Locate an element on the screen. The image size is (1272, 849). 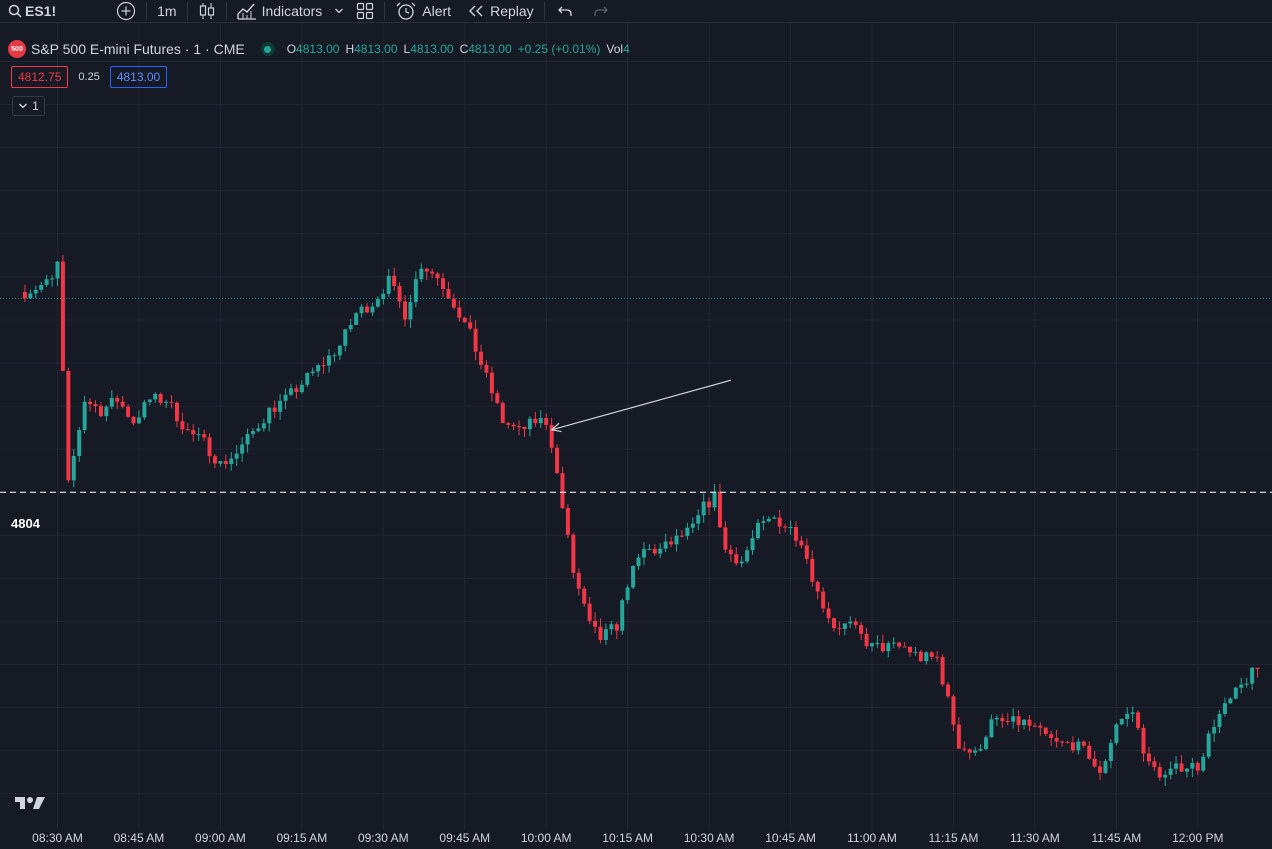
search-icon is located at coordinates (15, 11).